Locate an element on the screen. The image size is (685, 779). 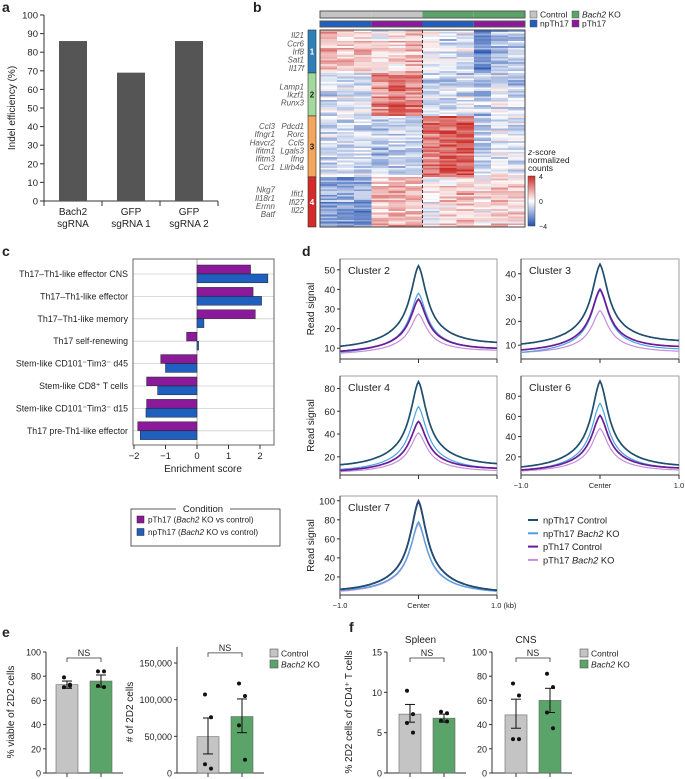
colorbar-title: counts is located at coordinates (540, 168).